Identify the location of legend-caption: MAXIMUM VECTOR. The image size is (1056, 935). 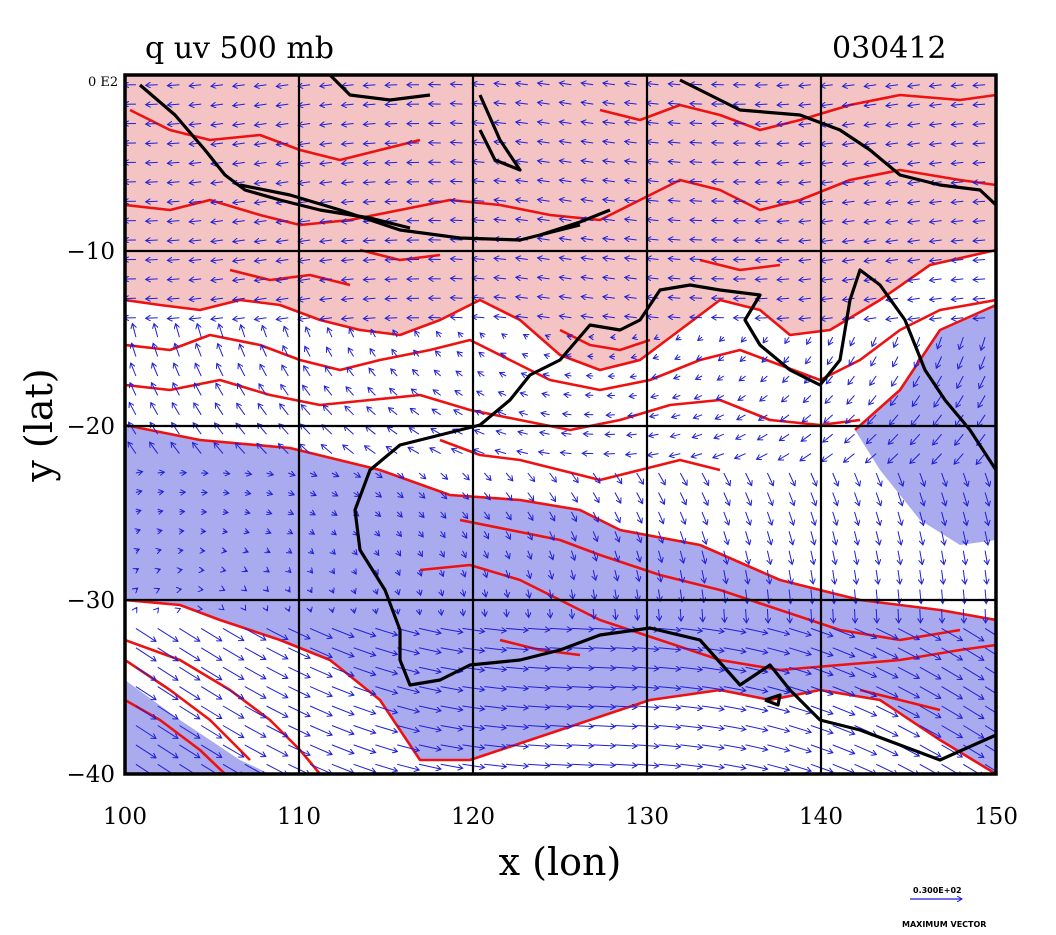
(944, 924).